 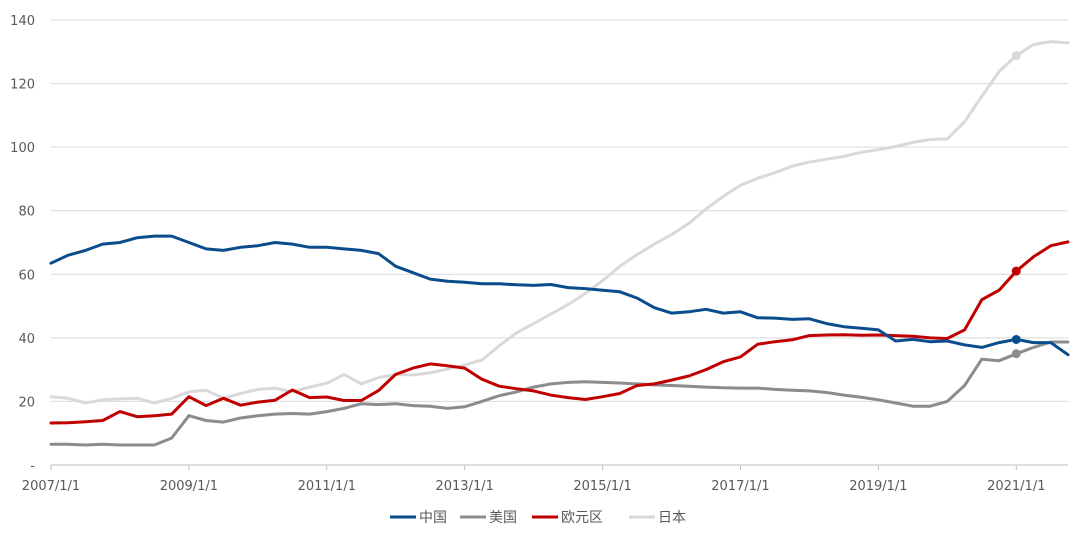 What do you see at coordinates (503, 518) in the screenshot?
I see `legend-label: 美国` at bounding box center [503, 518].